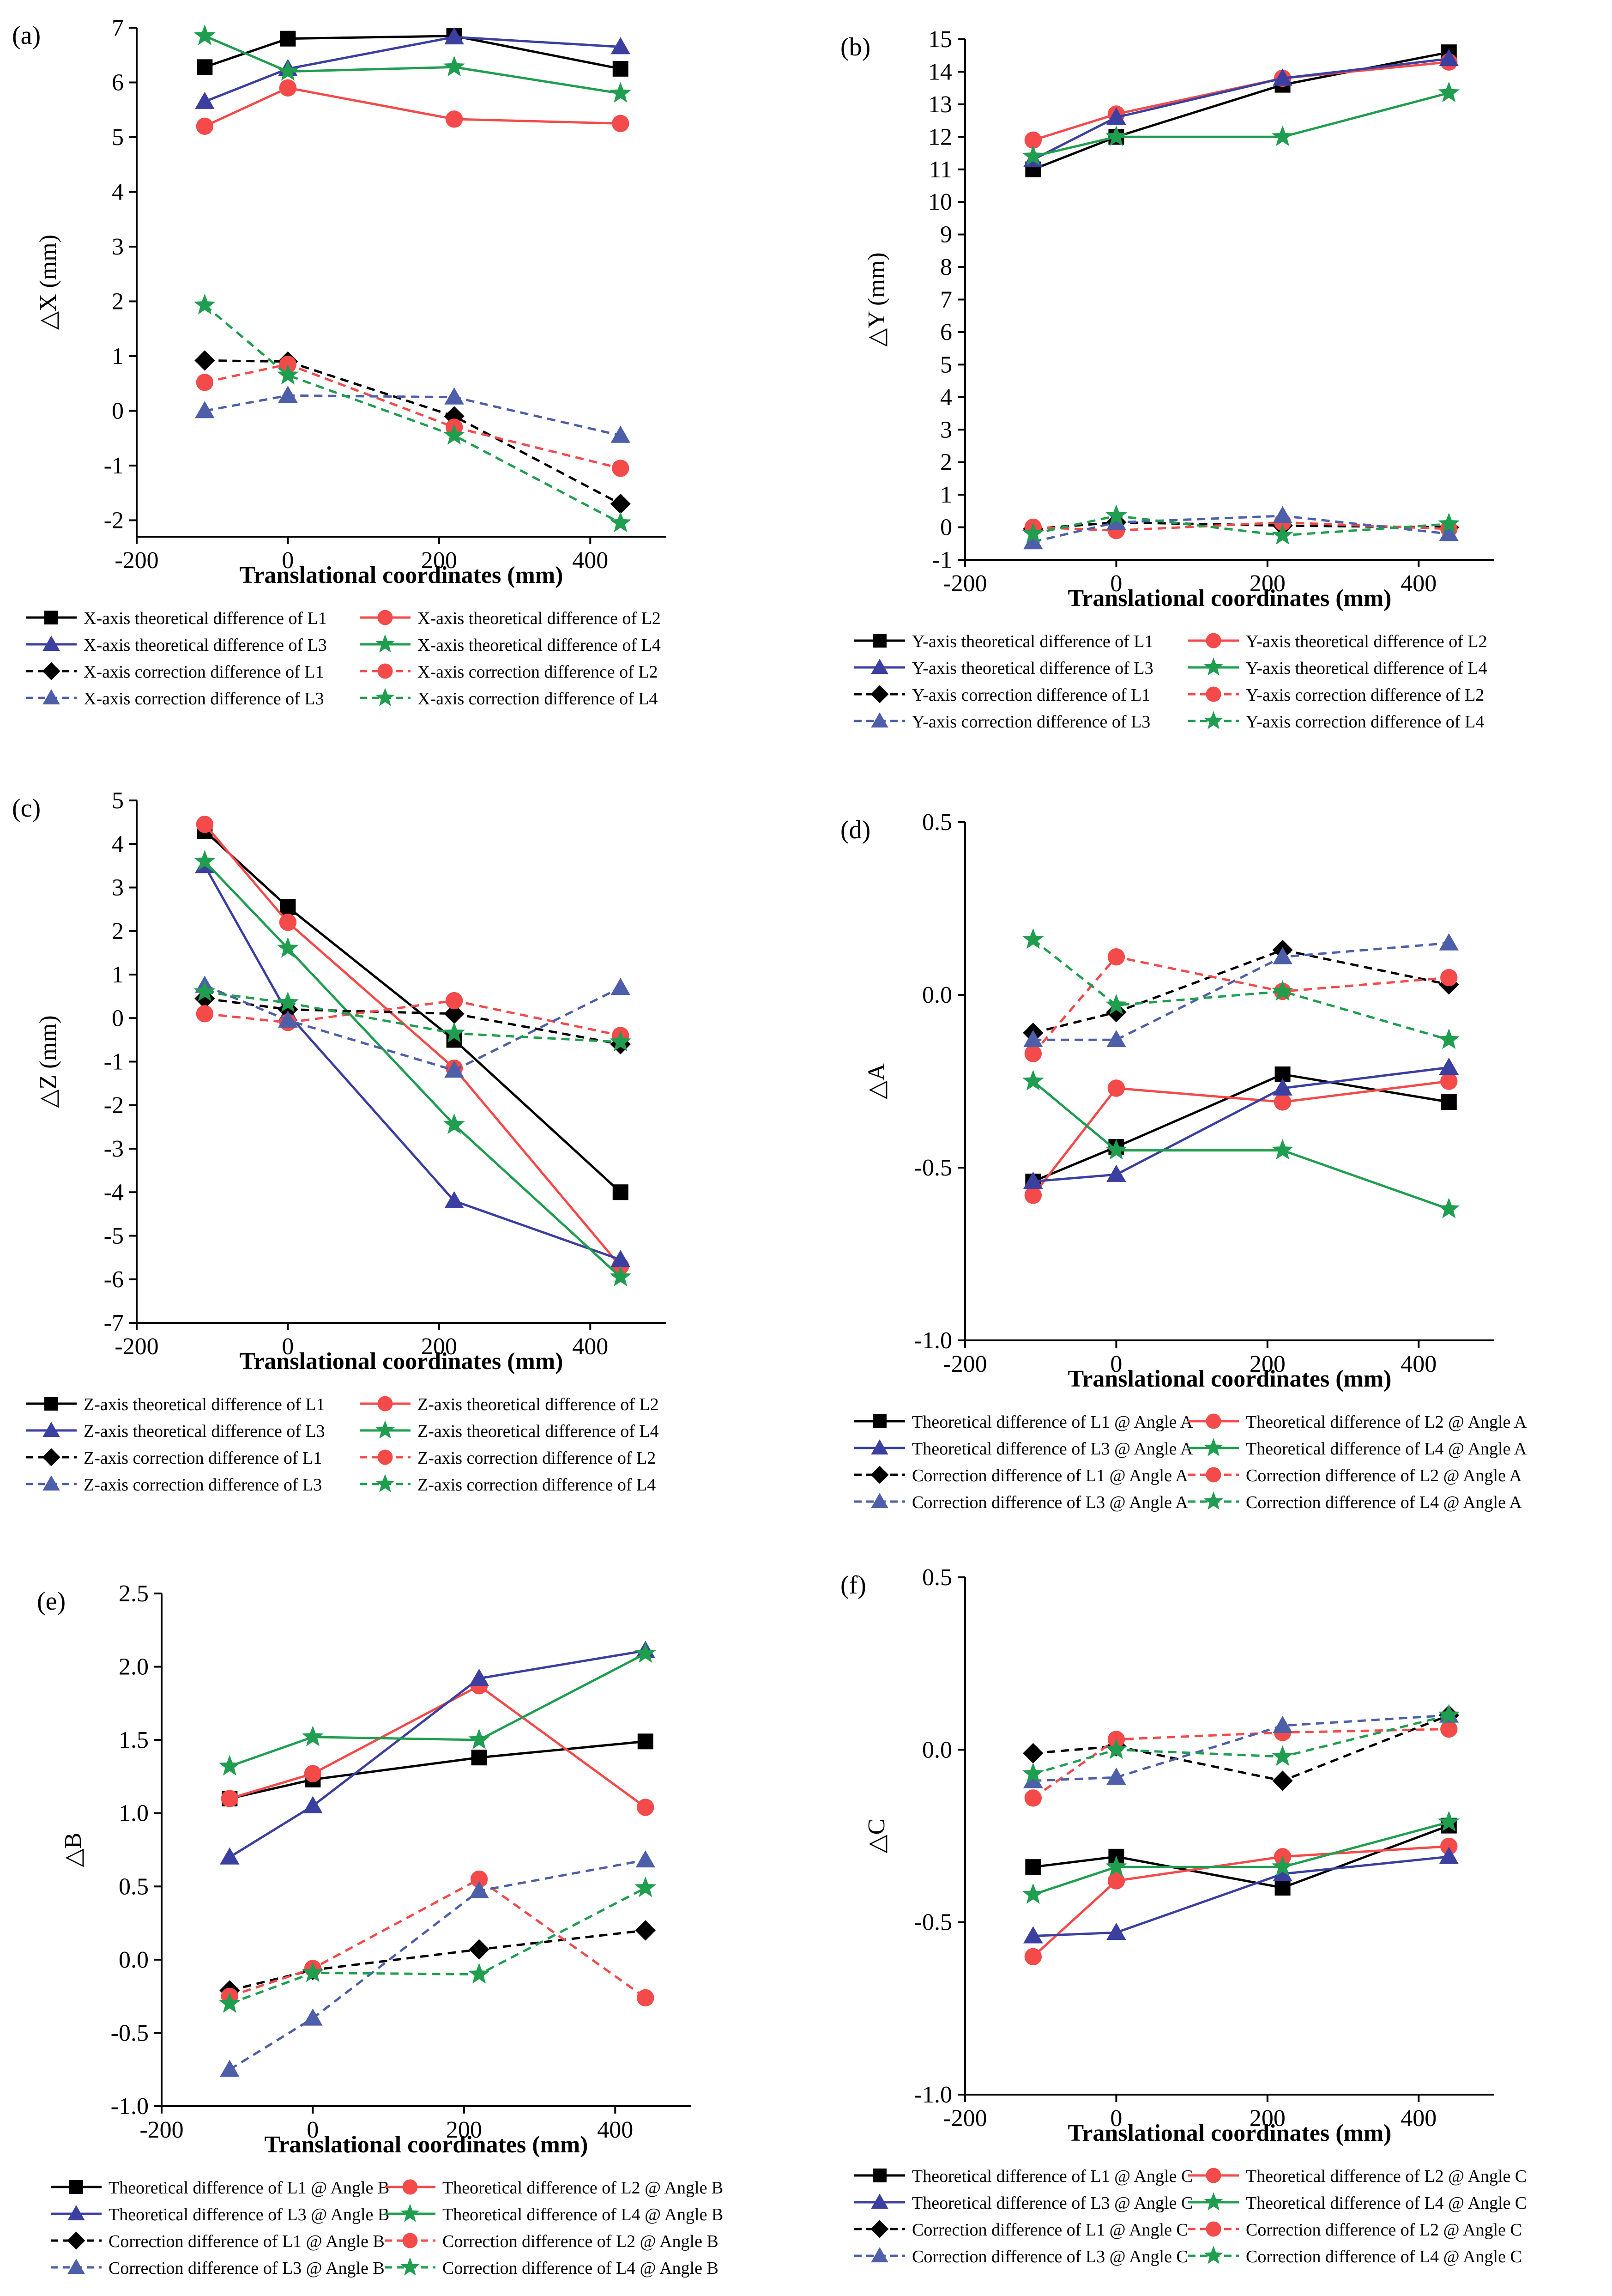  Describe the element at coordinates (161, 2130) in the screenshot. I see `x-tick-label: -200` at that location.